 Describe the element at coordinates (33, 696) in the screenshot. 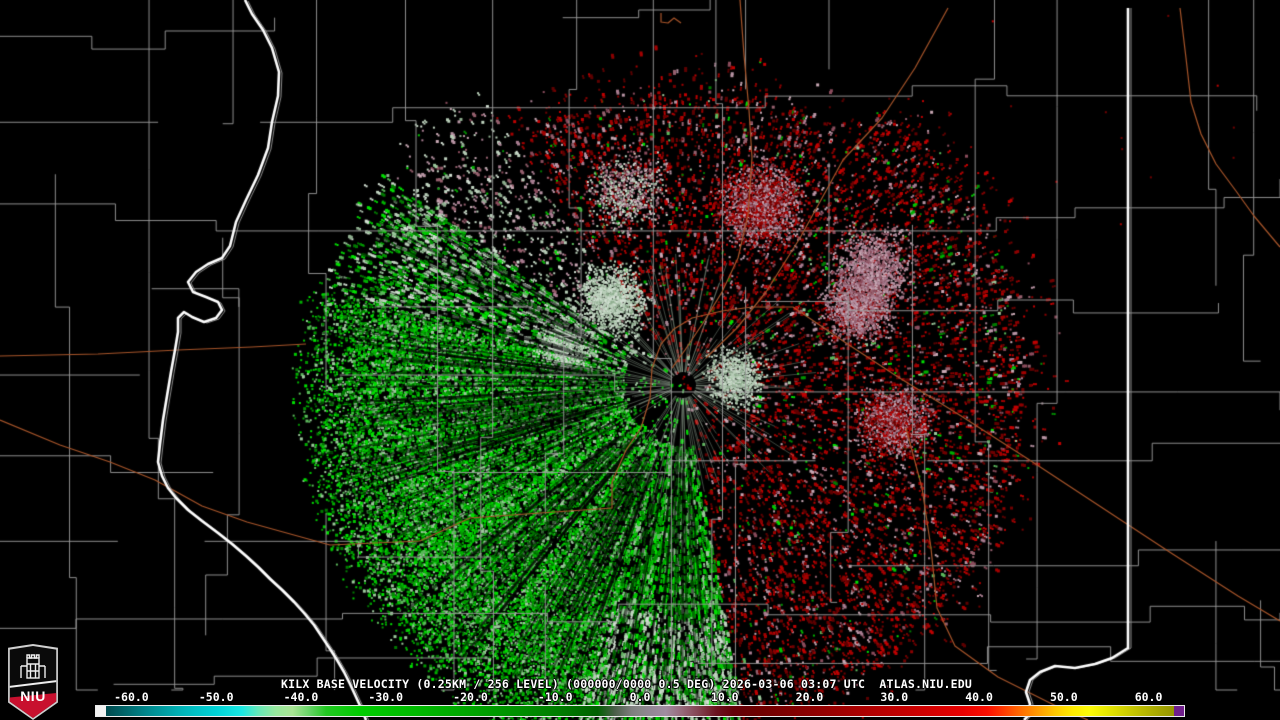

I see `niu-logo-text: NIU` at that location.